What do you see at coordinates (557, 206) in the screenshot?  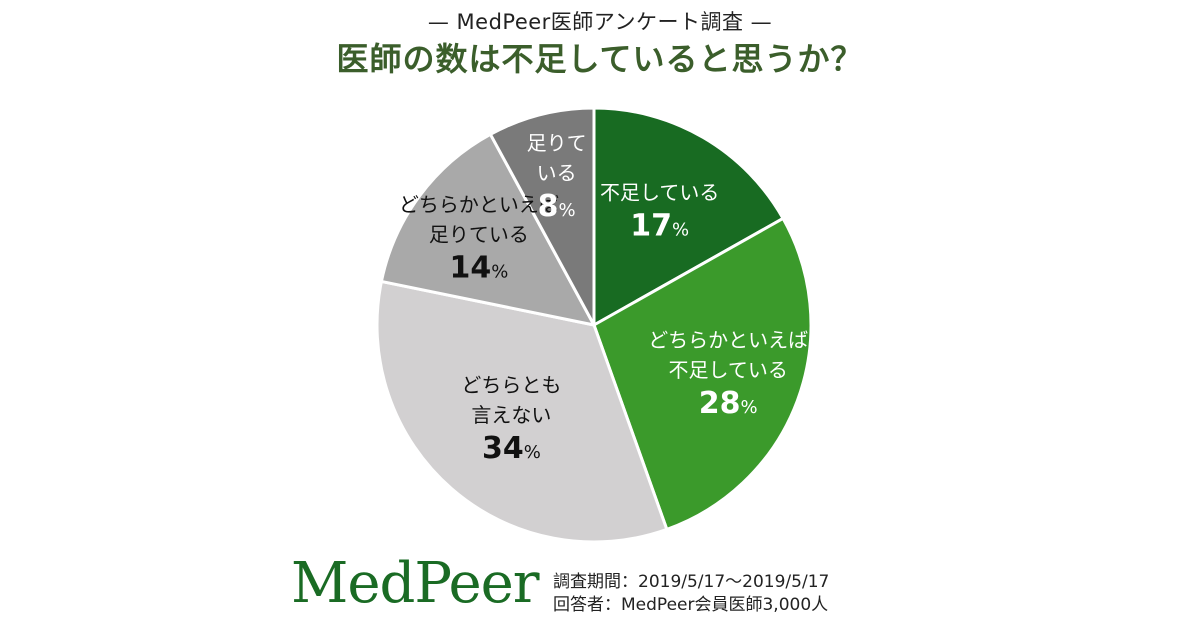 I see `slice-value-label: 8%` at bounding box center [557, 206].